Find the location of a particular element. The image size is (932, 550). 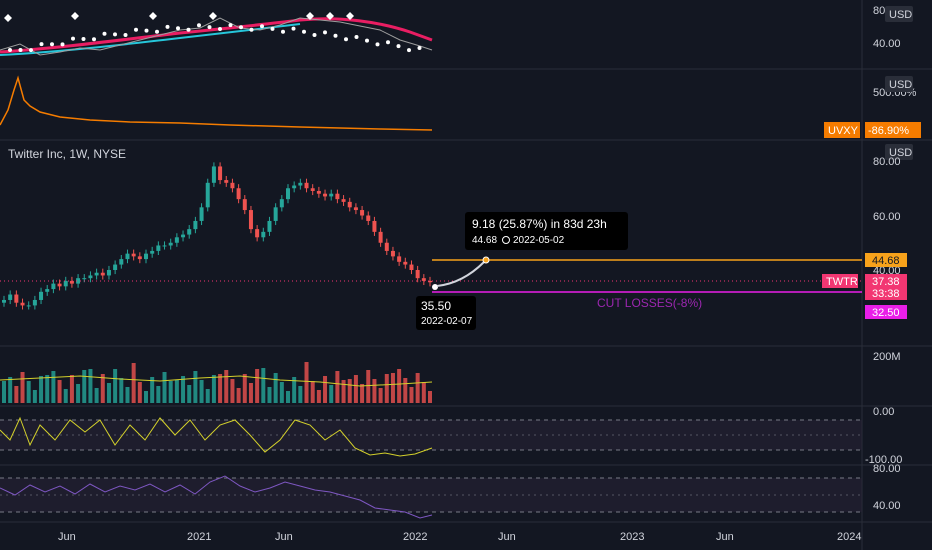

stop-loss-text: CUT LOSSES(-8%) is located at coordinates (649, 303).